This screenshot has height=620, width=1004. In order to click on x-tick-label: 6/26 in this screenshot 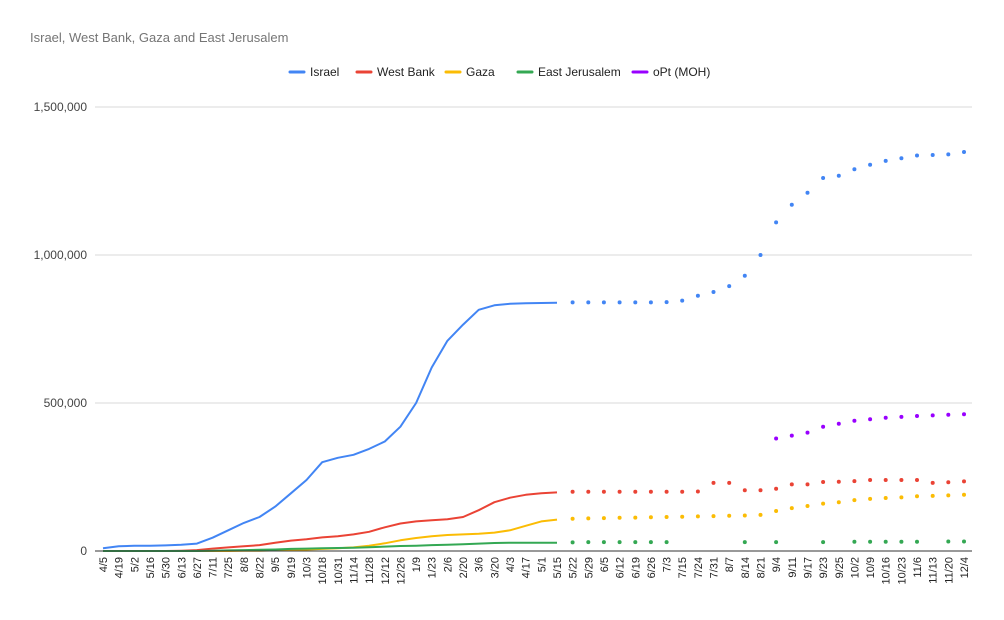, I will do `click(652, 567)`.